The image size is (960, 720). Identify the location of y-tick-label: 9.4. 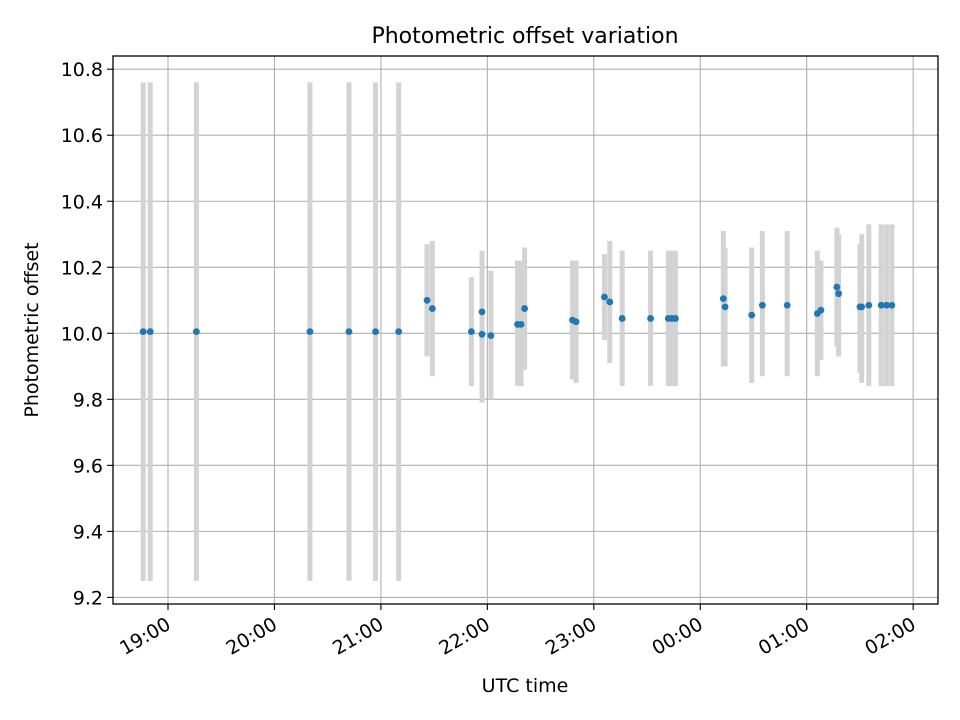
(88, 532).